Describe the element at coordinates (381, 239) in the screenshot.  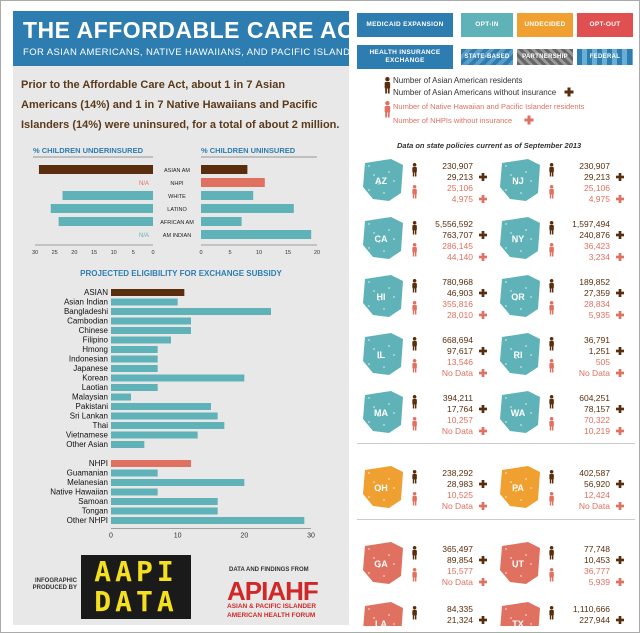
I see `state-abbr: CA` at that location.